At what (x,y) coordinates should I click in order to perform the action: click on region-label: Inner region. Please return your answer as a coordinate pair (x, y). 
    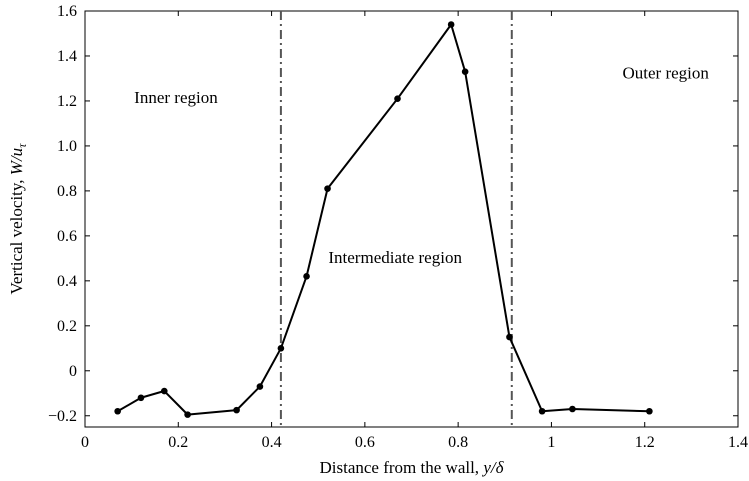
    Looking at the image, I should click on (176, 97).